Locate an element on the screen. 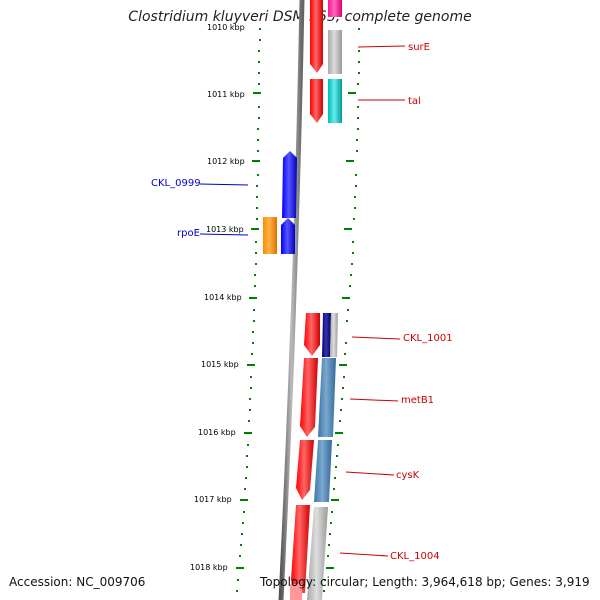  reverse-genes is located at coordinates (280, 202).